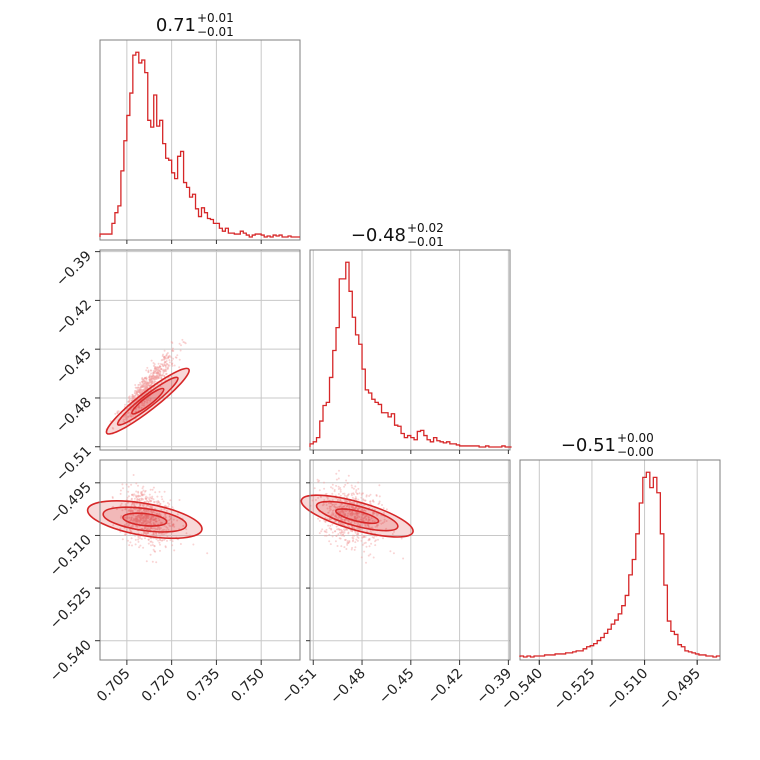 Image resolution: width=760 pixels, height=760 pixels. What do you see at coordinates (76, 366) in the screenshot?
I see `y-axis-1: −0.51 −0.48 −0.45 −0.42 −0.39` at bounding box center [76, 366].